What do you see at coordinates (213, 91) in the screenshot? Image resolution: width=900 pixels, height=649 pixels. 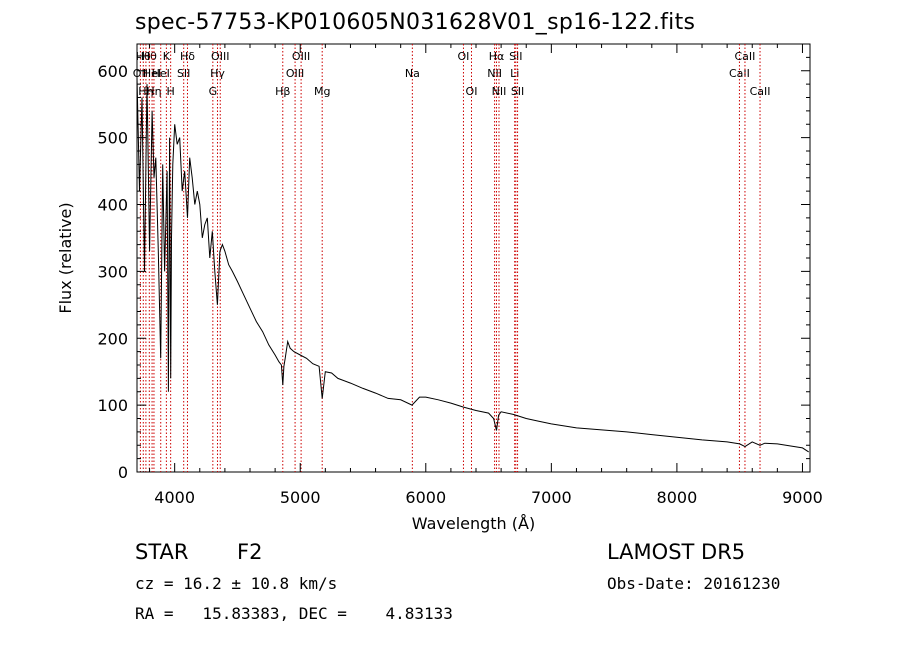 I see `line-marker-label: G` at bounding box center [213, 91].